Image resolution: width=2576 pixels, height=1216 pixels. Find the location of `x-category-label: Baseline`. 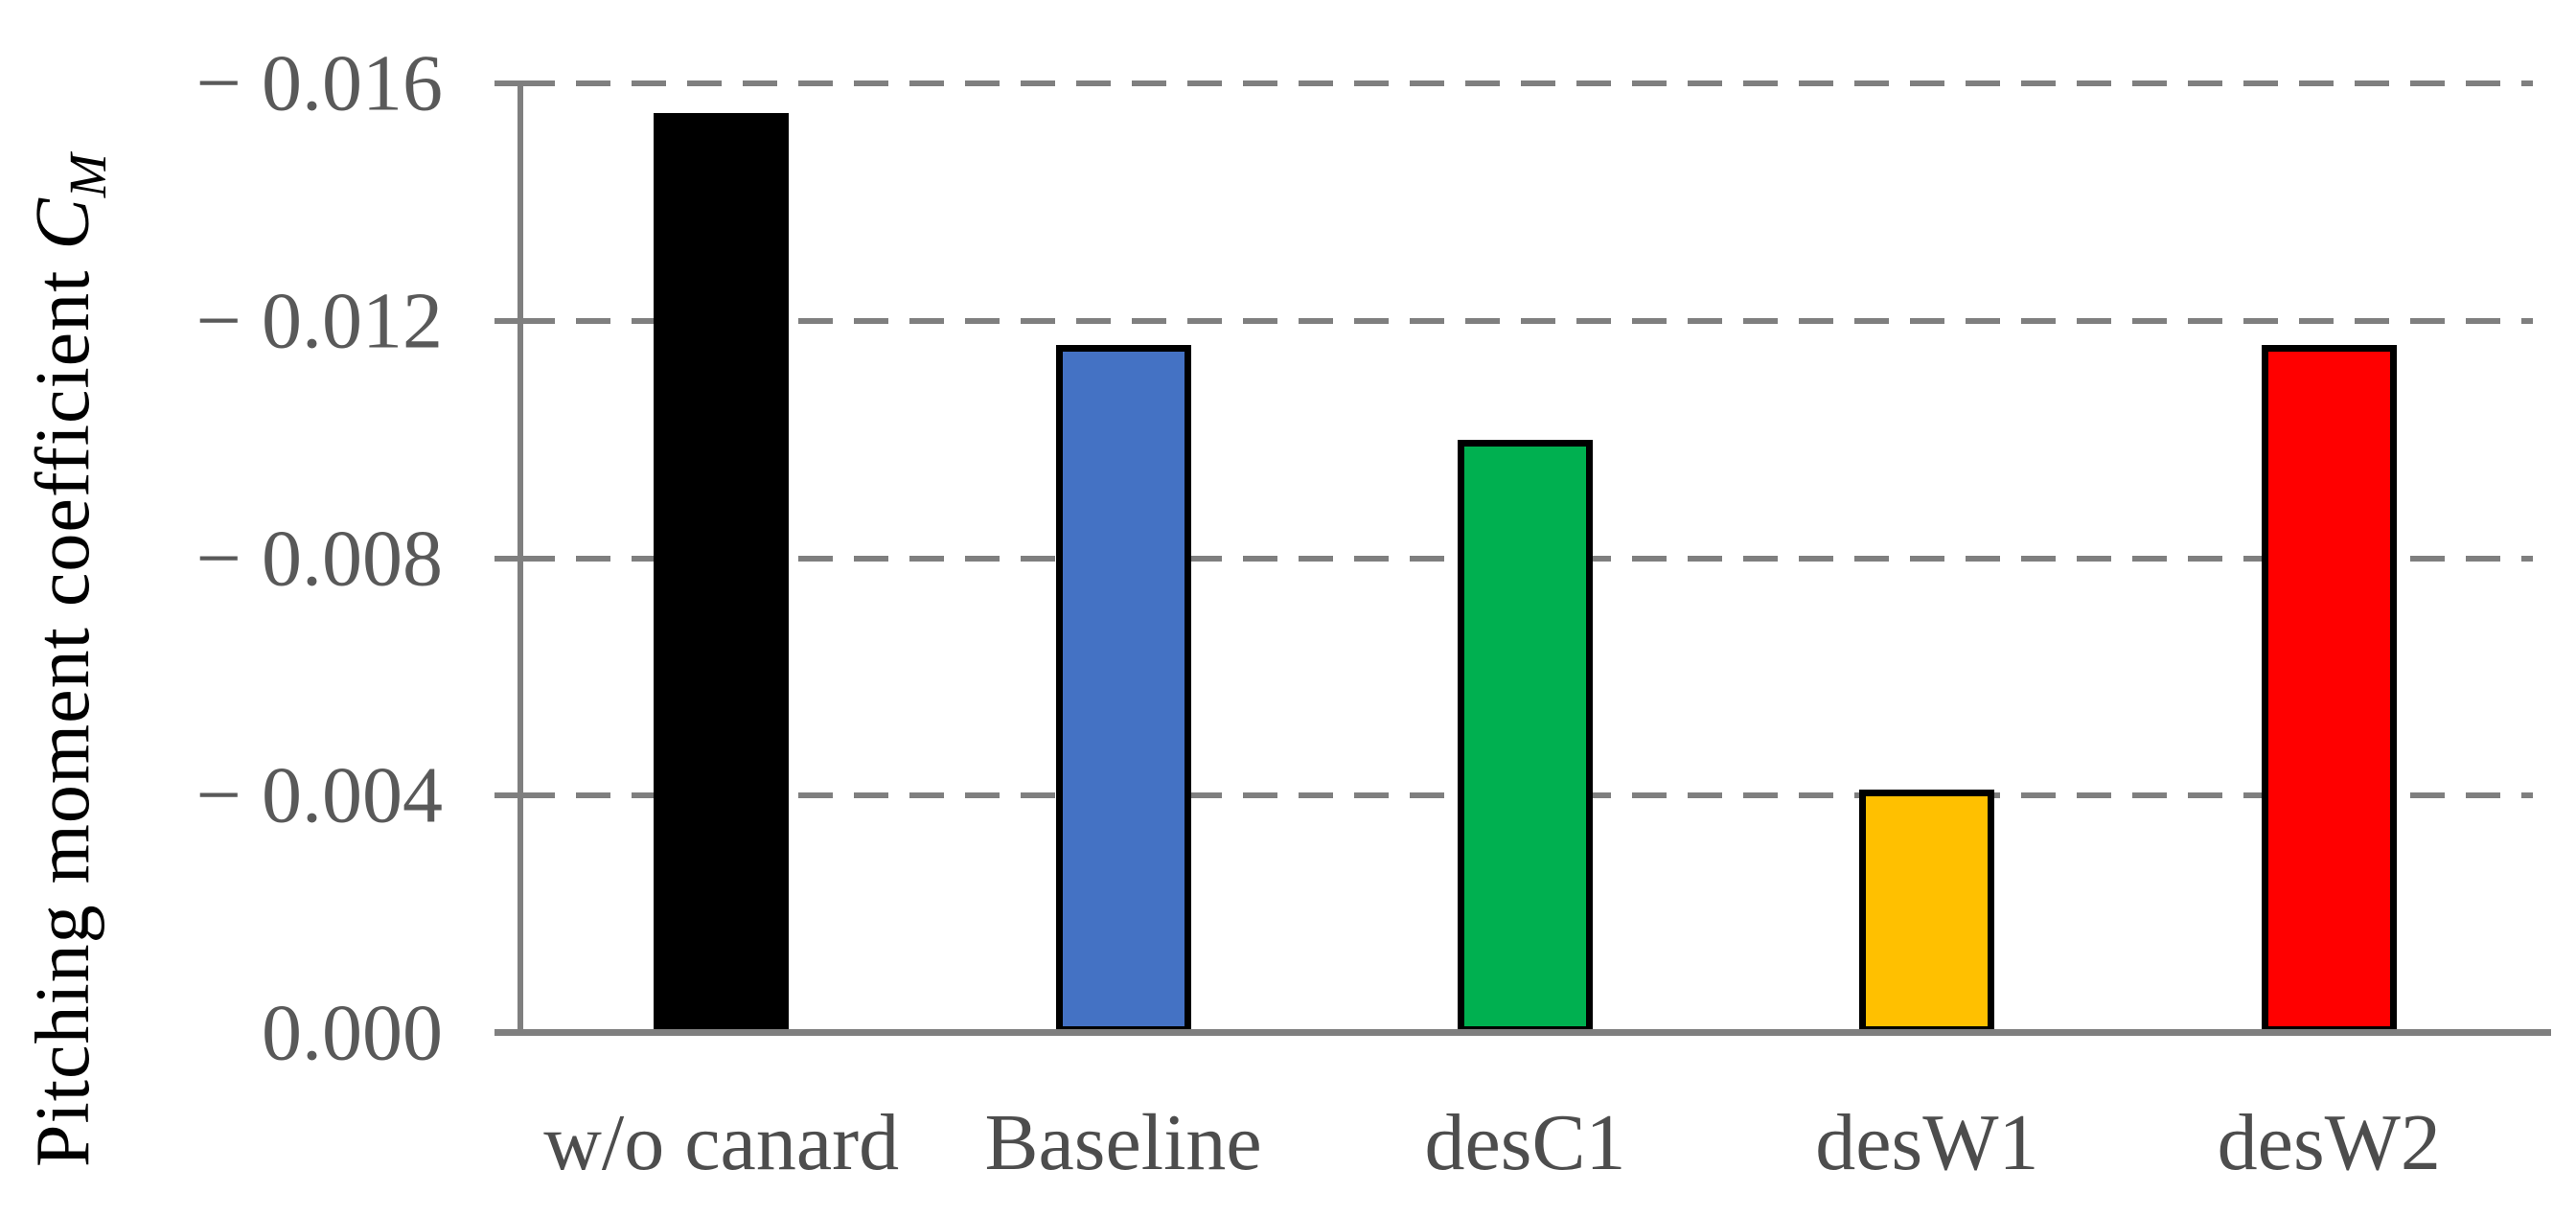

x-category-label: Baseline is located at coordinates (1123, 1142).